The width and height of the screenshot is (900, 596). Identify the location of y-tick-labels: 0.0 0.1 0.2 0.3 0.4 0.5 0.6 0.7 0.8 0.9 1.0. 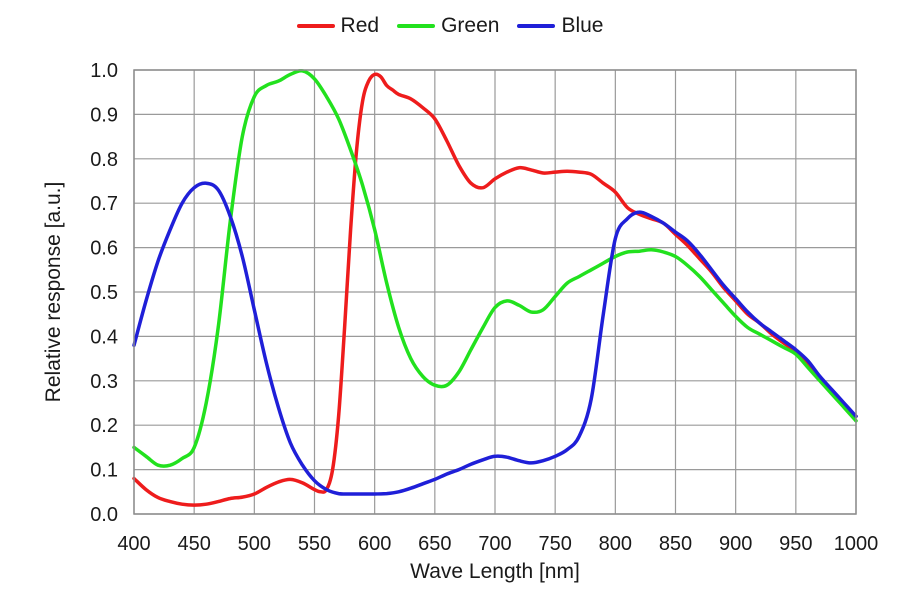
(104, 293).